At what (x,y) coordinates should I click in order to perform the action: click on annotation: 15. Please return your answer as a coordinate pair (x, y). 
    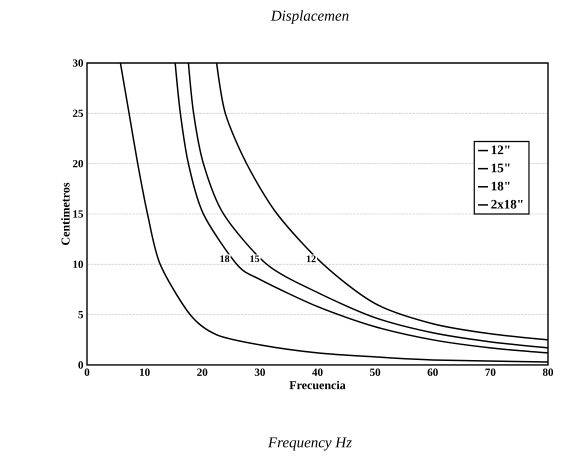
    Looking at the image, I should click on (255, 258).